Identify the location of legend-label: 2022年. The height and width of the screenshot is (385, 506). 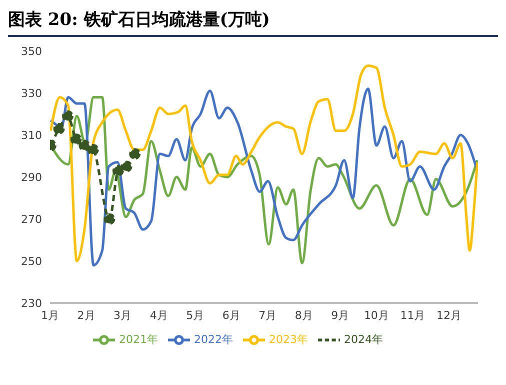
(213, 339).